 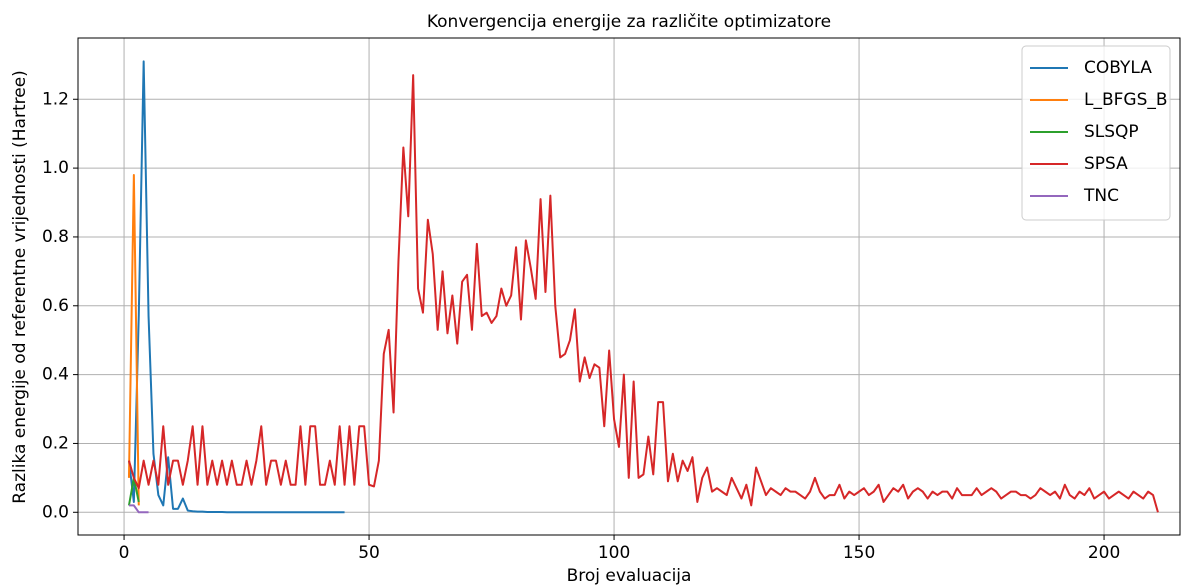 I want to click on legend-label: L_BFGS_B, so click(x=1126, y=100).